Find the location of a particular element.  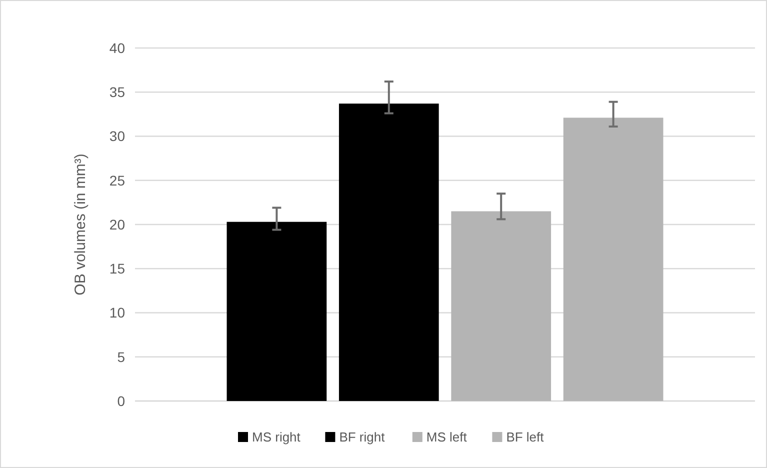

y-tick-label: 40 is located at coordinates (117, 48).